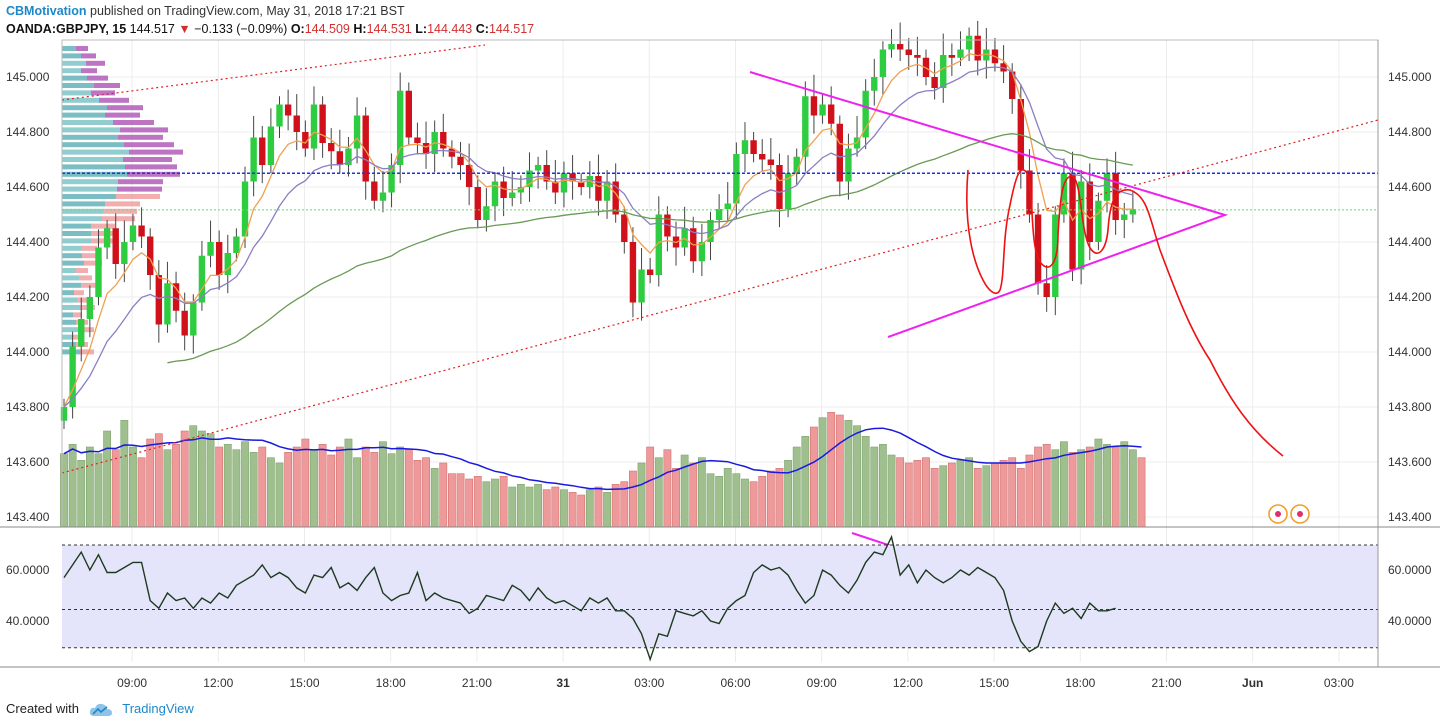  Describe the element at coordinates (1410, 187) in the screenshot. I see `y-tick-label-right: 144.600` at that location.